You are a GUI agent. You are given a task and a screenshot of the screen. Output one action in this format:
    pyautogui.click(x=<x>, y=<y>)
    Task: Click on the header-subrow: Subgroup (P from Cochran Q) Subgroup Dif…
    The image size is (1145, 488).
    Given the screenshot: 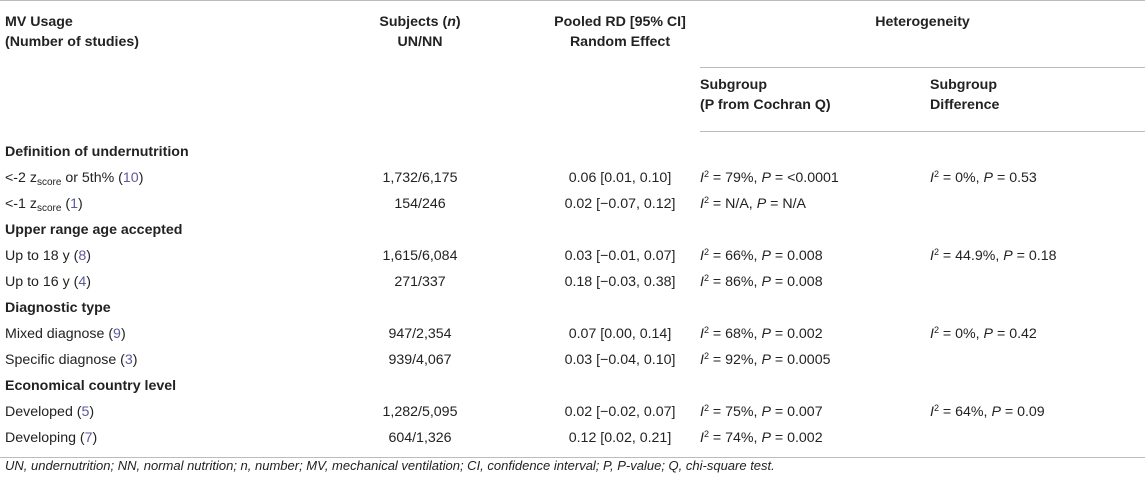 What is the action you would take?
    pyautogui.click(x=572, y=99)
    